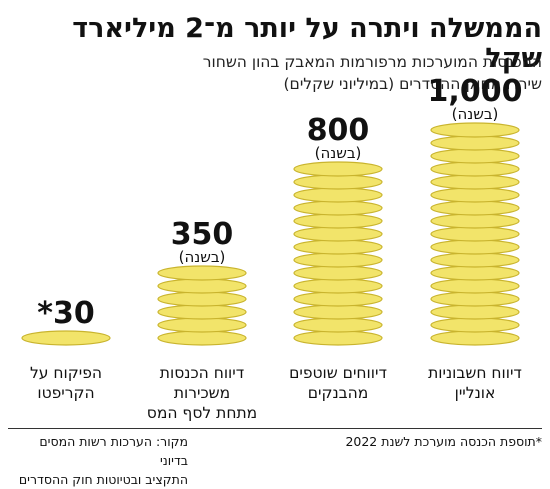  Describe the element at coordinates (275, 428) in the screenshot. I see `footer-divider` at that location.